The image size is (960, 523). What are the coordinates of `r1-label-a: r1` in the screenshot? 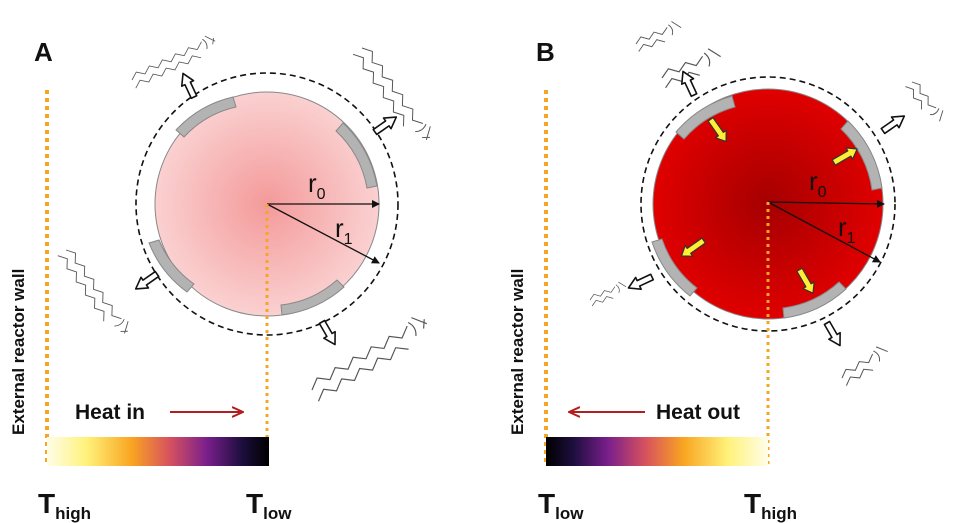 It's located at (344, 230).